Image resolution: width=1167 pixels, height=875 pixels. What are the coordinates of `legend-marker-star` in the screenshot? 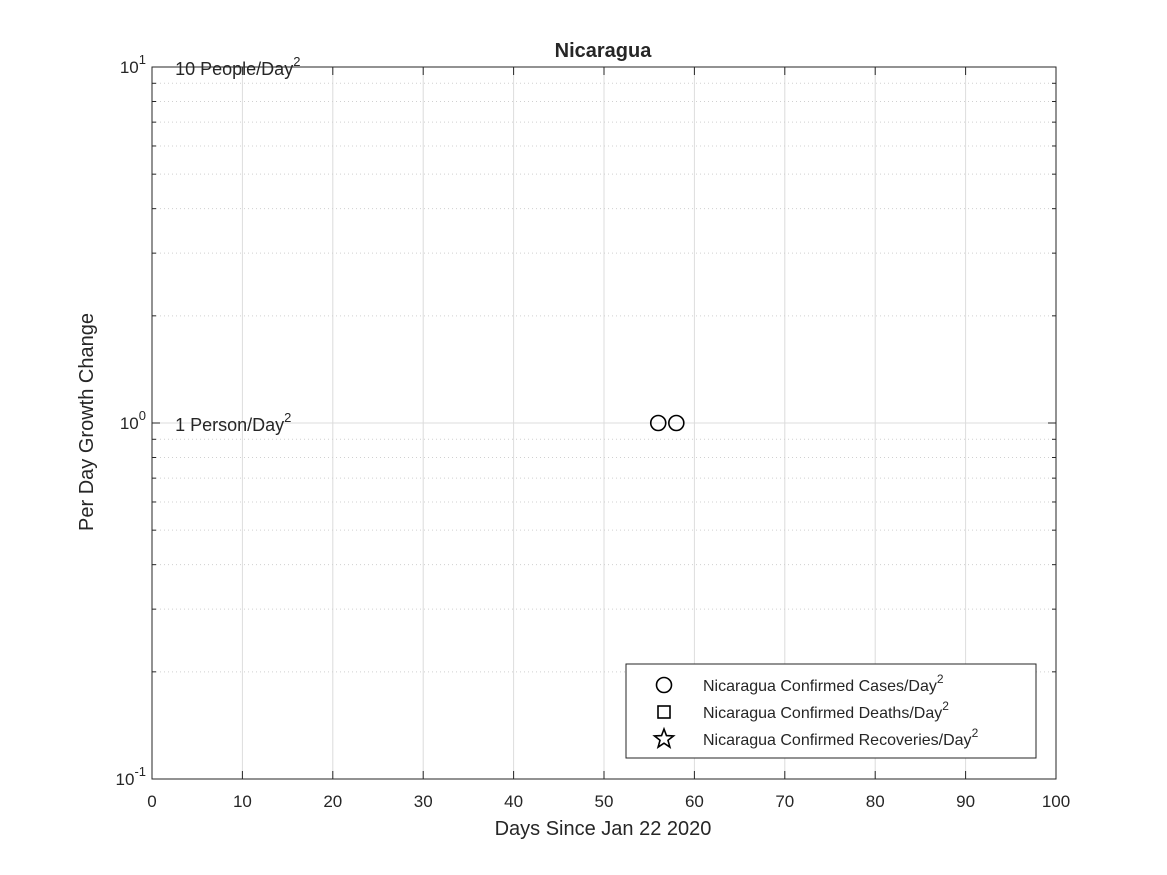 It's located at (664, 737).